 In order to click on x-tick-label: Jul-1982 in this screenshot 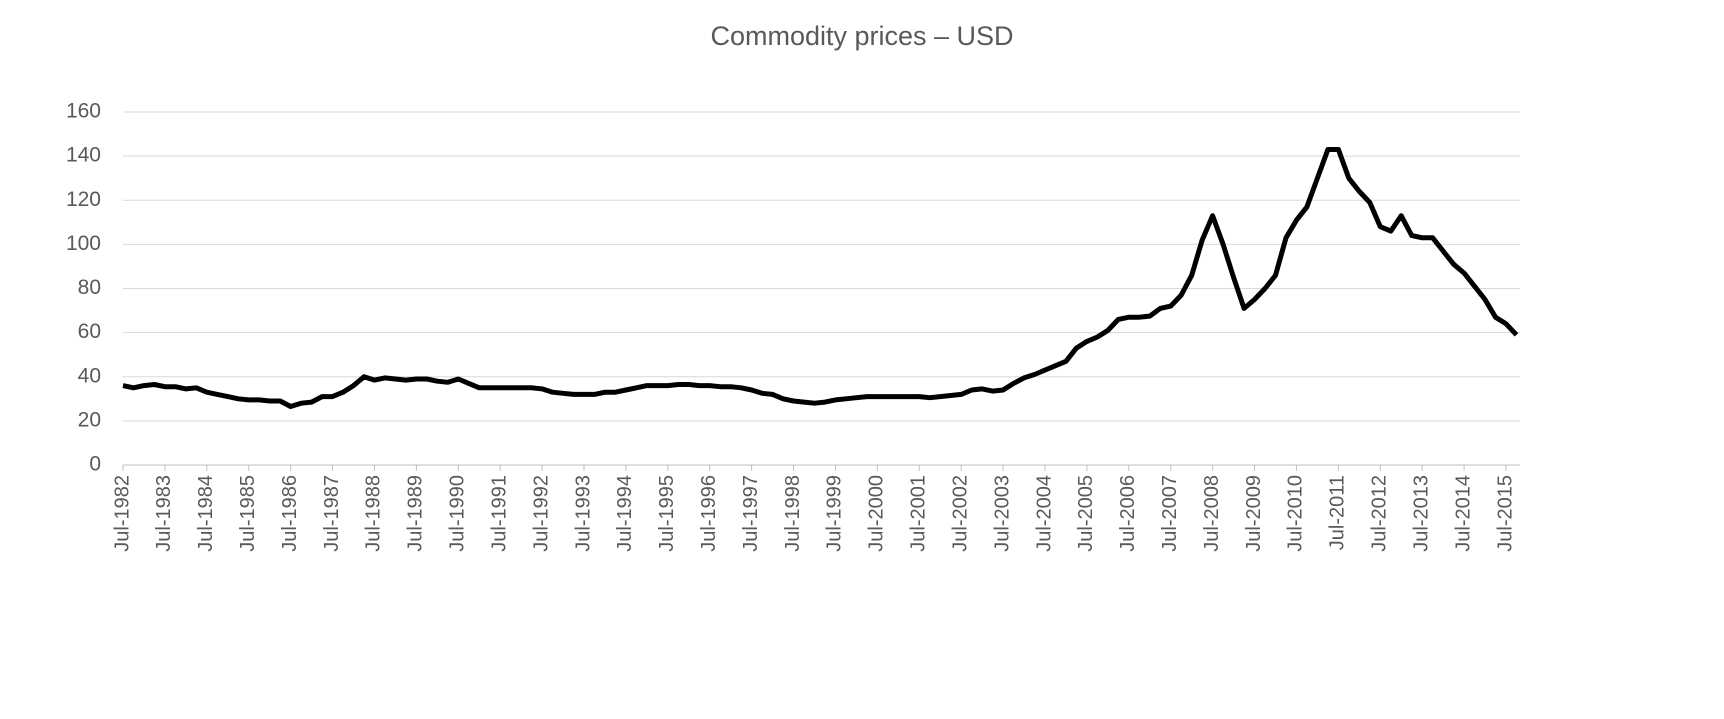, I will do `click(122, 513)`.